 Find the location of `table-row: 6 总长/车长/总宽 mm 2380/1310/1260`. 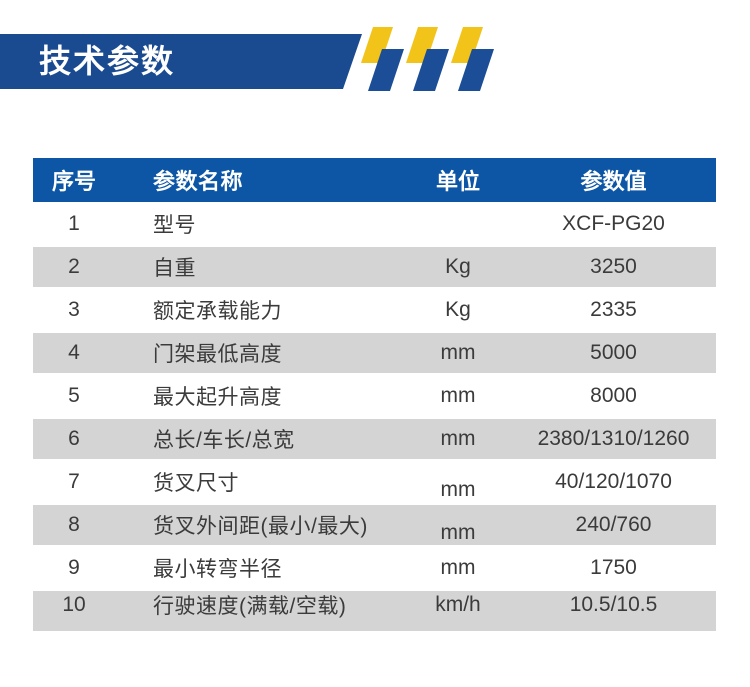

table-row: 6 总长/车长/总宽 mm 2380/1310/1260 is located at coordinates (374, 438).